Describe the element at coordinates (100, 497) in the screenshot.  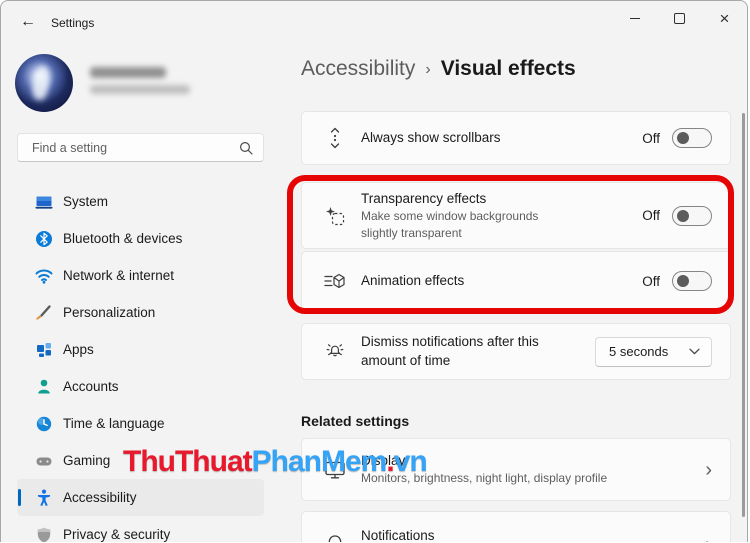
I see `sidebar-item-label: Accessibility` at that location.